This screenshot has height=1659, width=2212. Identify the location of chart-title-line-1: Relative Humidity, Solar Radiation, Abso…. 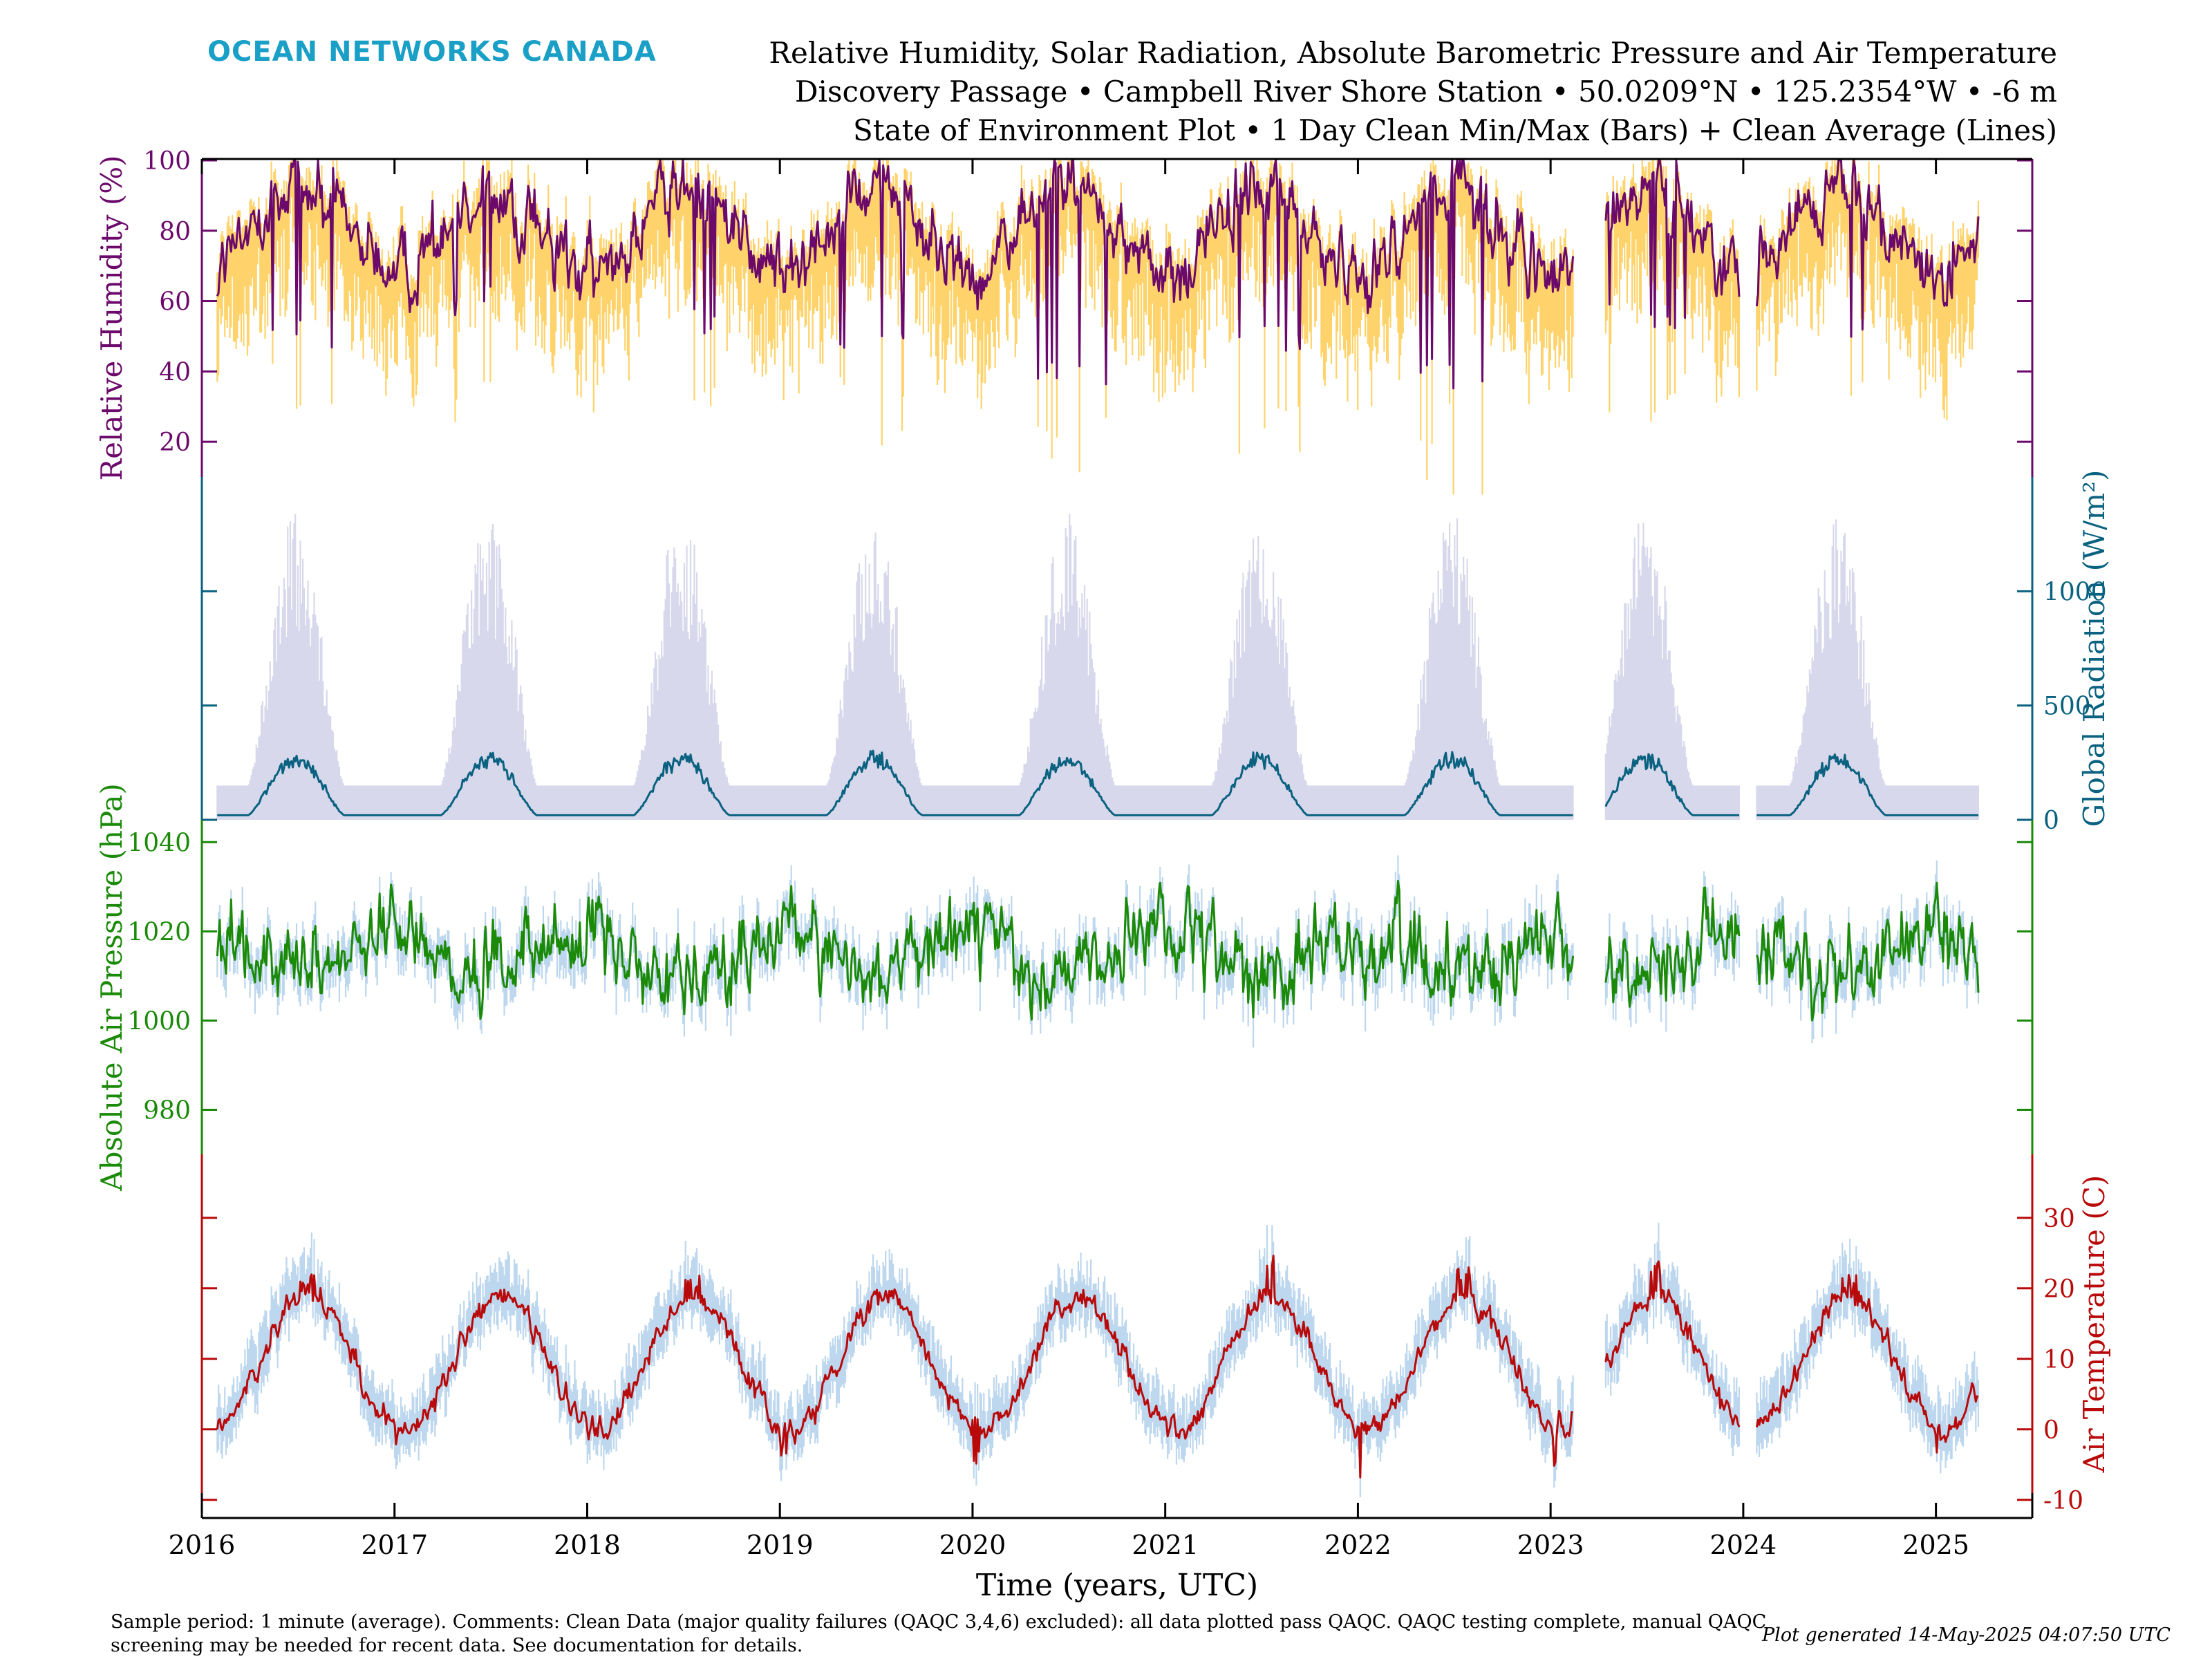
(1413, 53).